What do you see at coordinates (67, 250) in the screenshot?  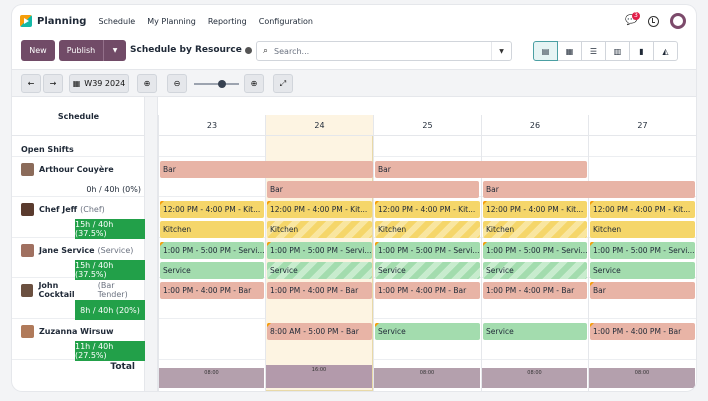 I see `resource-name: Jane Service` at bounding box center [67, 250].